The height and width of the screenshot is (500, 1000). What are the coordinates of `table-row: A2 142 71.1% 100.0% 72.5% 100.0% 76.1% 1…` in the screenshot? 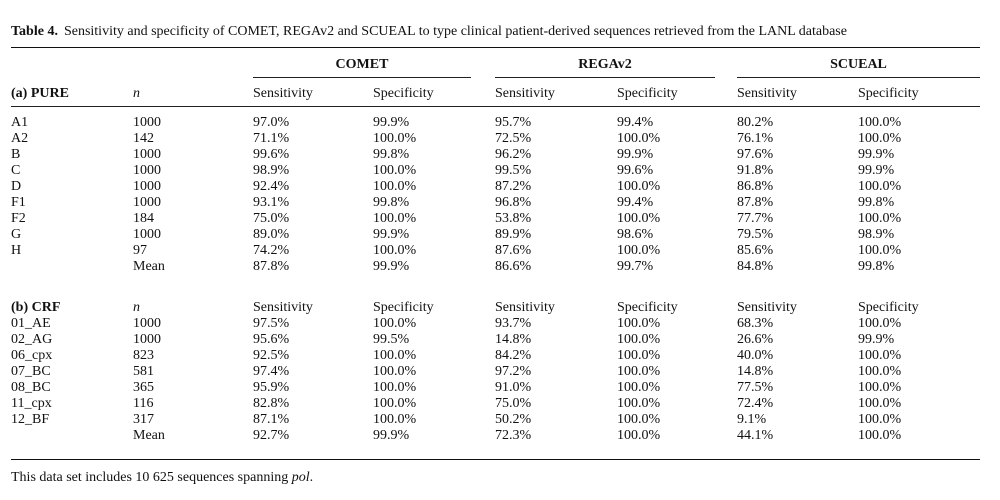 It's located at (500, 139).